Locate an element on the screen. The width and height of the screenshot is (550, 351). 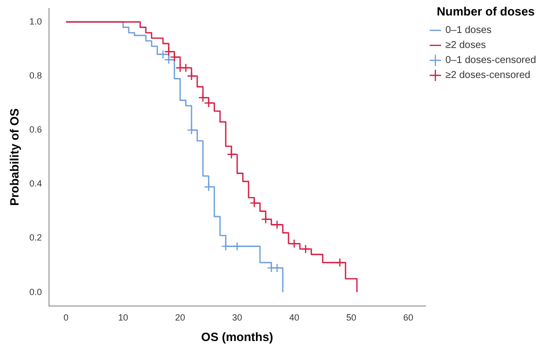
x-tick-label: 40 is located at coordinates (294, 317).